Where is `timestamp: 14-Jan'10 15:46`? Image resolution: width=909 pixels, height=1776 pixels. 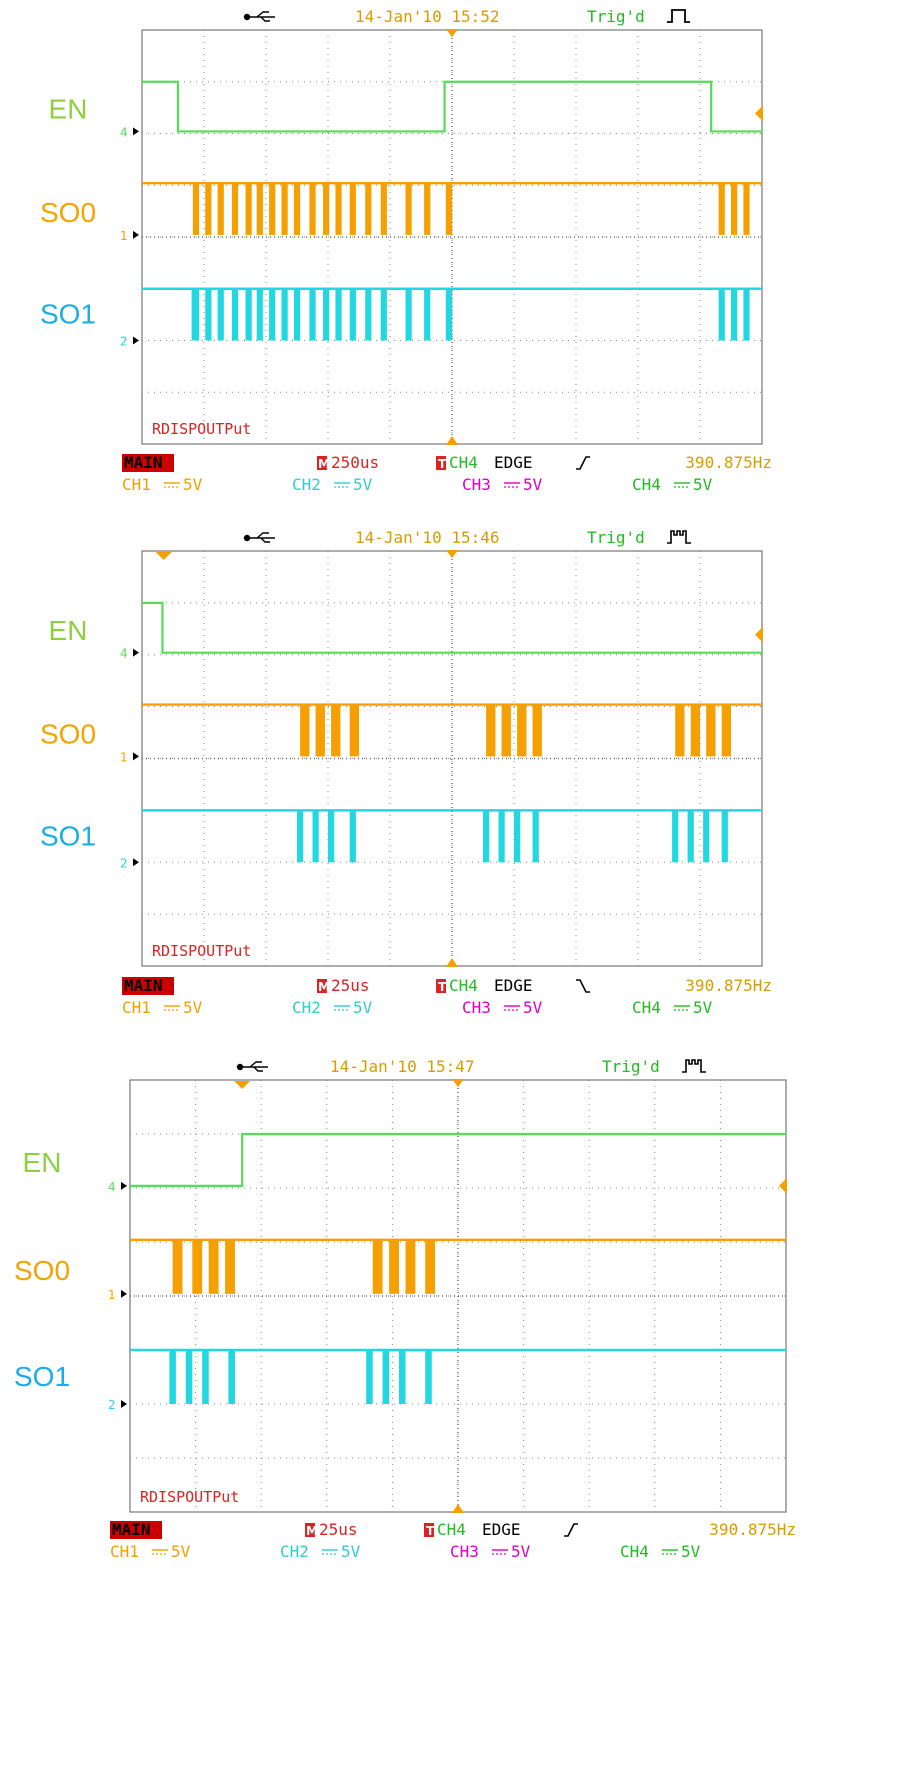 timestamp: 14-Jan'10 15:46 is located at coordinates (427, 537).